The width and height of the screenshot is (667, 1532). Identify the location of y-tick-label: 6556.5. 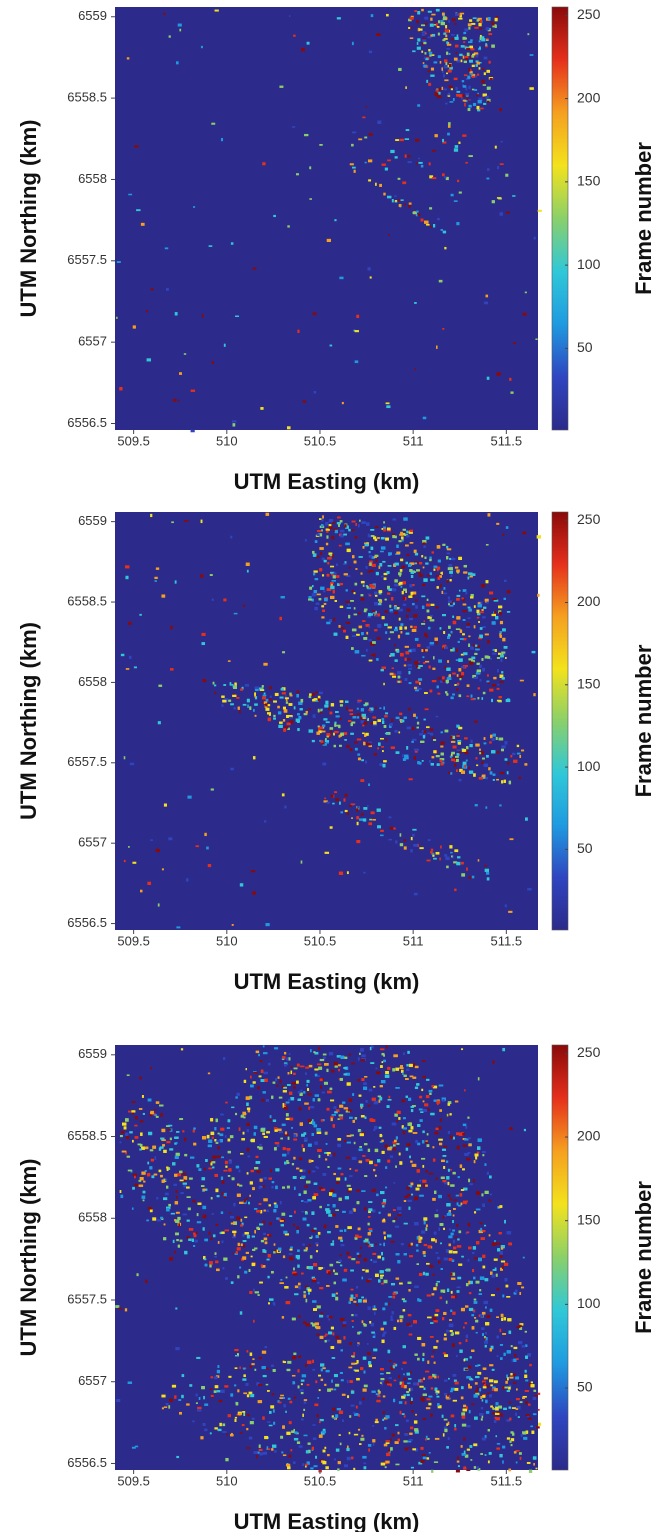
(87, 422).